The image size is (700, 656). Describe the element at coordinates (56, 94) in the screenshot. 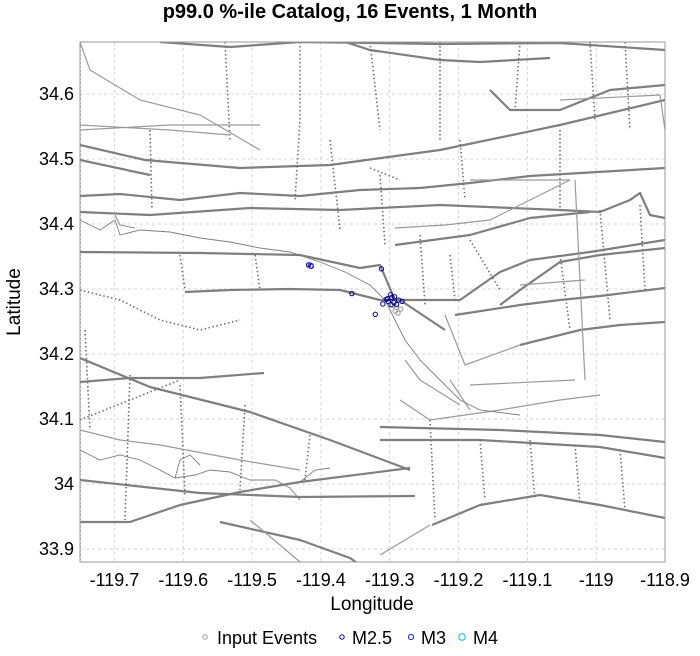

I see `y-tick-label: 34.6` at that location.